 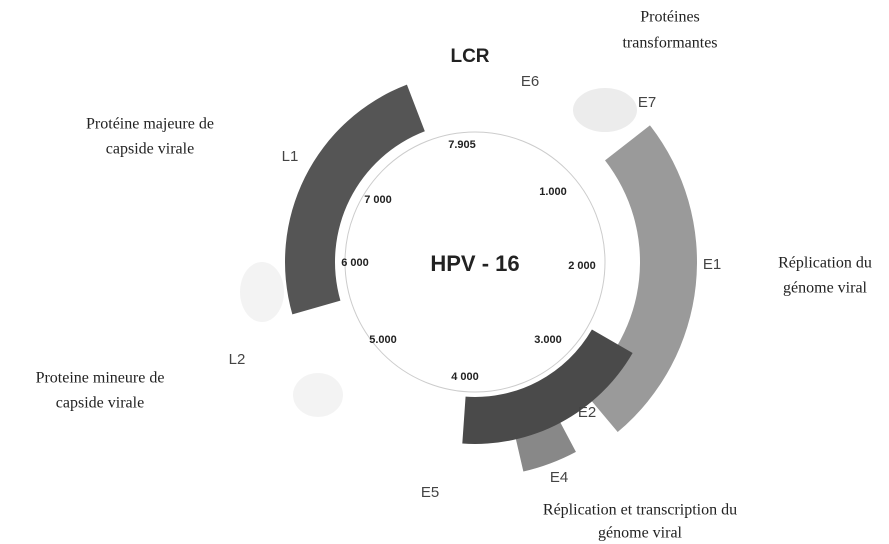 What do you see at coordinates (553, 192) in the screenshot?
I see `position-label: 1.000` at bounding box center [553, 192].